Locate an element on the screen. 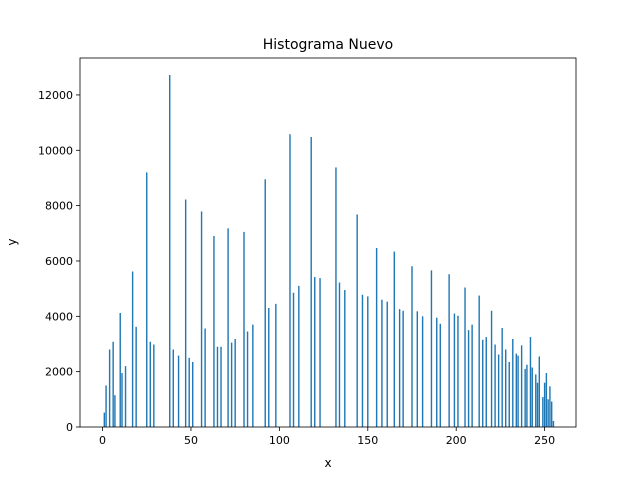  x-tick-label: 100 is located at coordinates (279, 440).